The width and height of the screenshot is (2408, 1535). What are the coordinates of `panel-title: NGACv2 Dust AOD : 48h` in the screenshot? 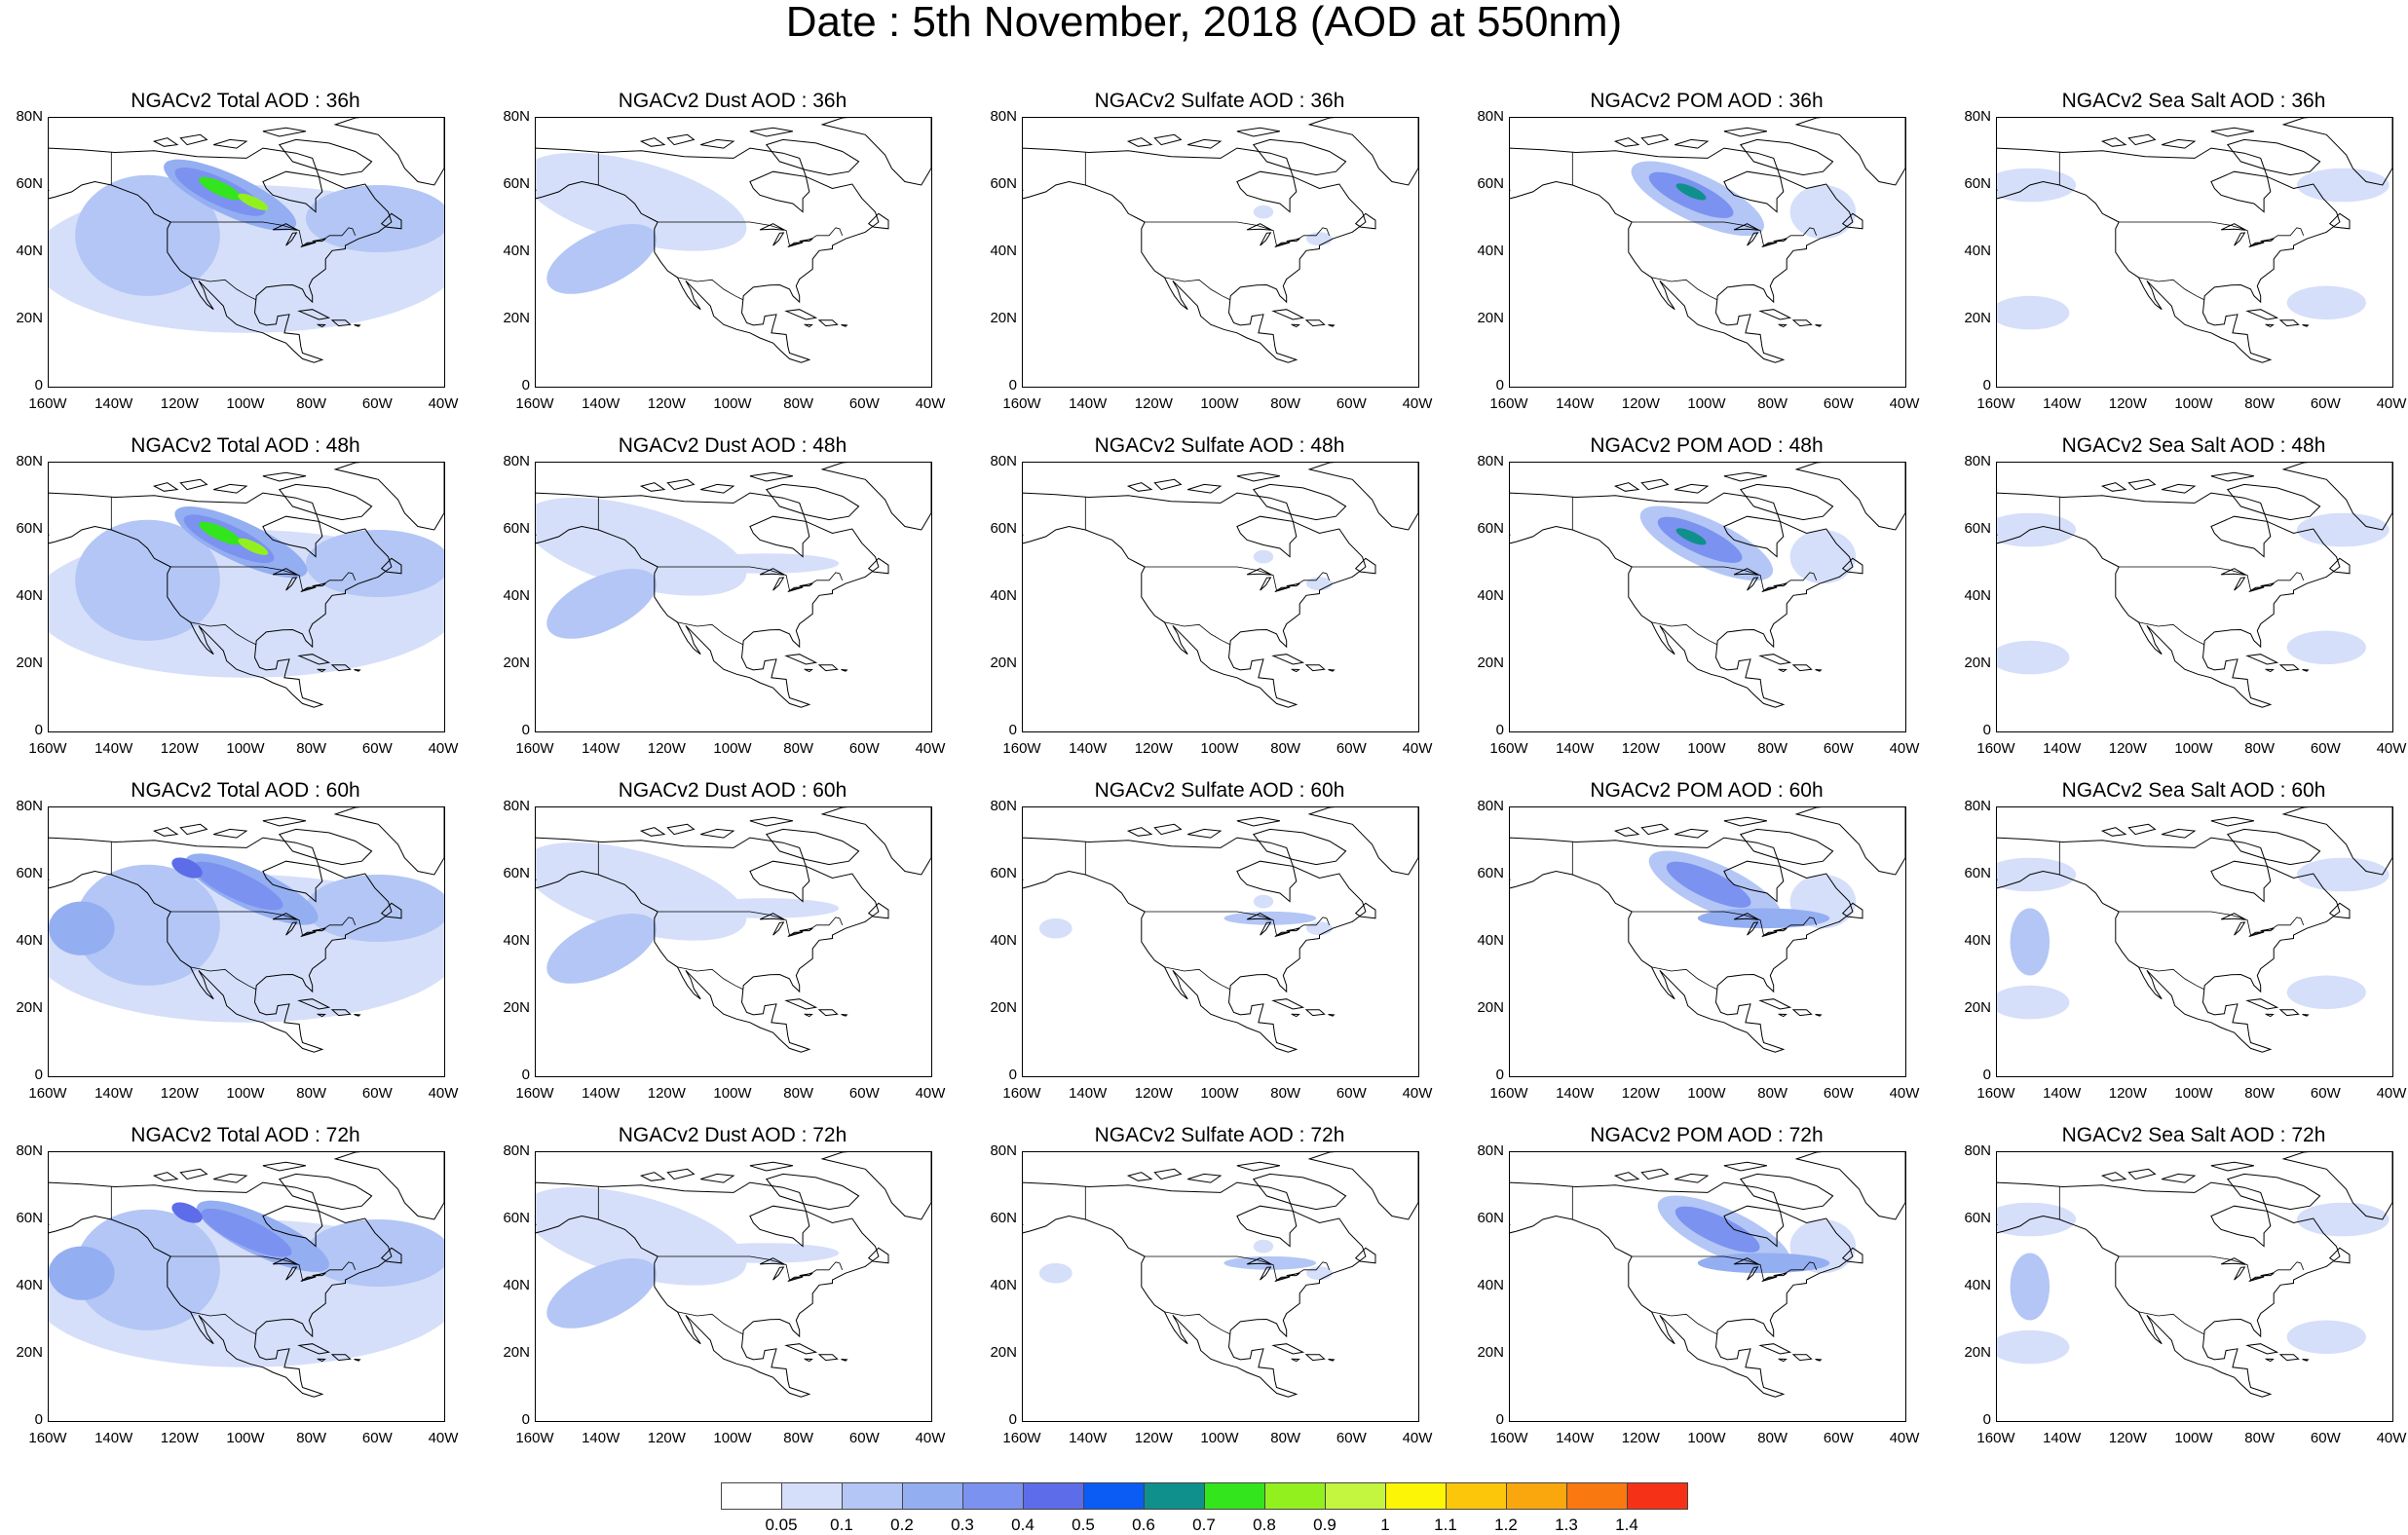 It's located at (732, 446).